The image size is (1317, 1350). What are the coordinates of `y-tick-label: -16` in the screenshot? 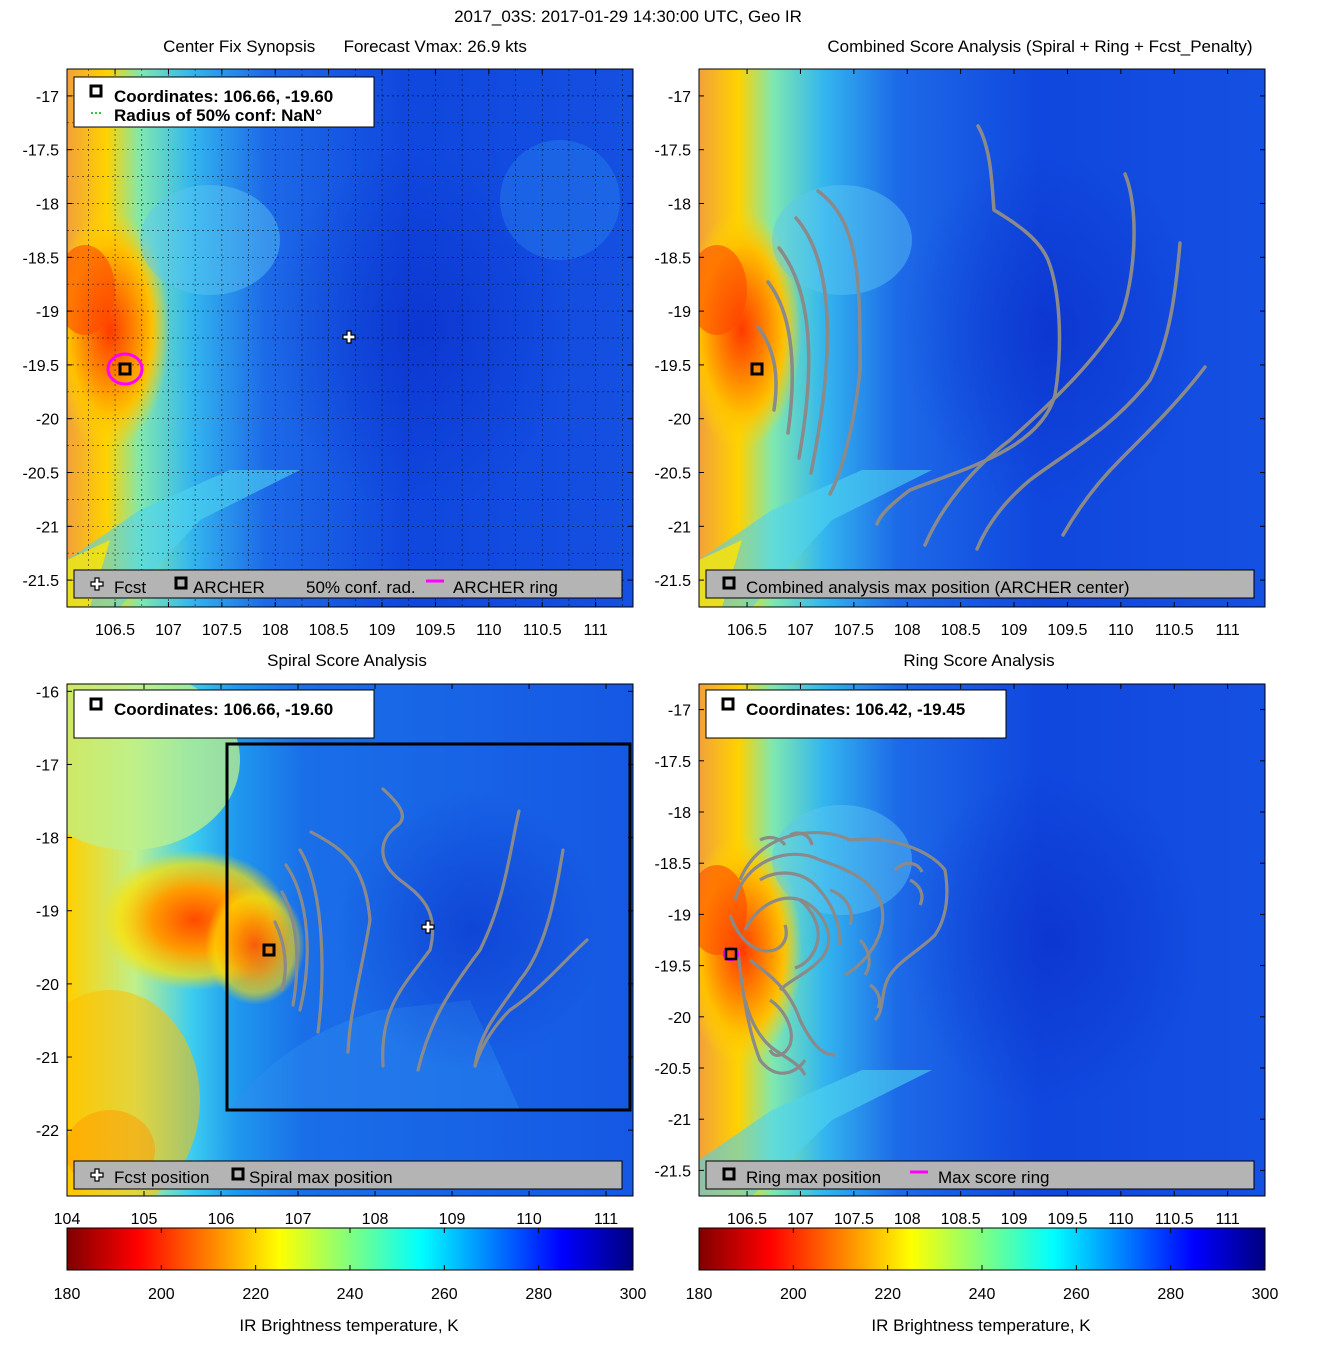 It's located at (47, 692).